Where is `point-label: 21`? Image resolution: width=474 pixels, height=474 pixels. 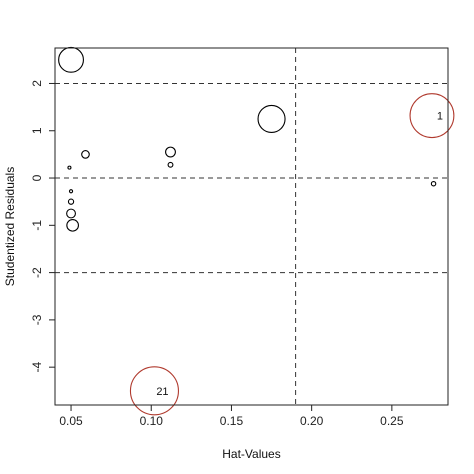
point-label: 21 is located at coordinates (162, 392).